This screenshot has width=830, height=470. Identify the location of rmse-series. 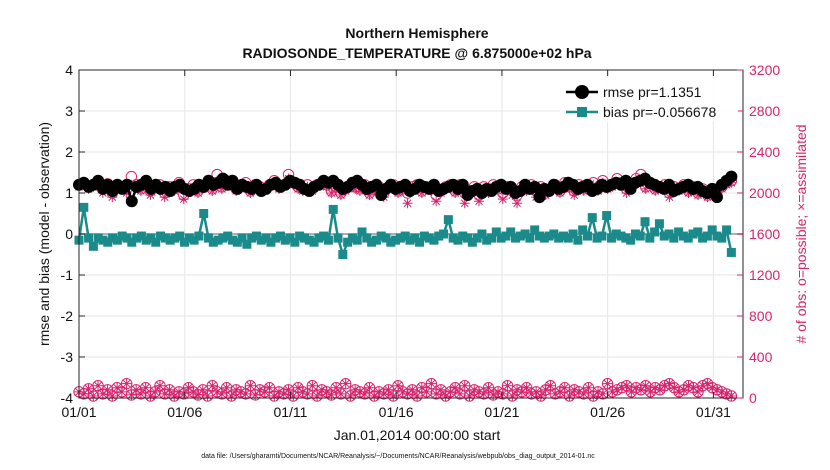
(405, 189).